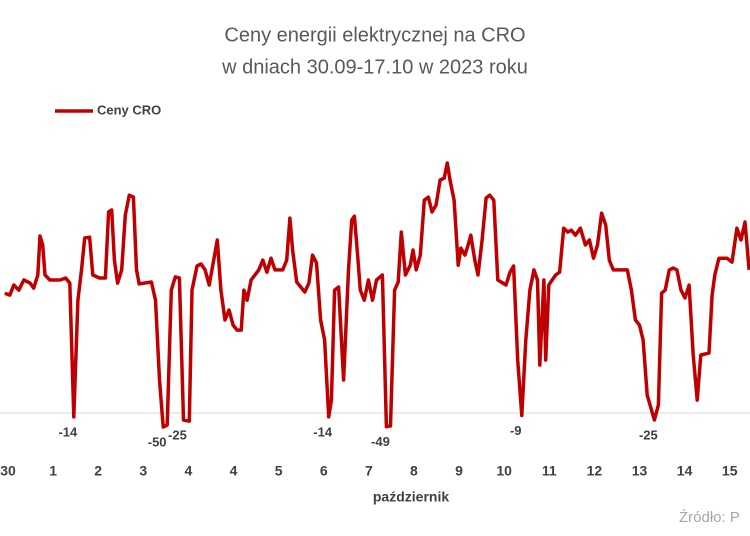  I want to click on x-tick-label: 9, so click(459, 471).